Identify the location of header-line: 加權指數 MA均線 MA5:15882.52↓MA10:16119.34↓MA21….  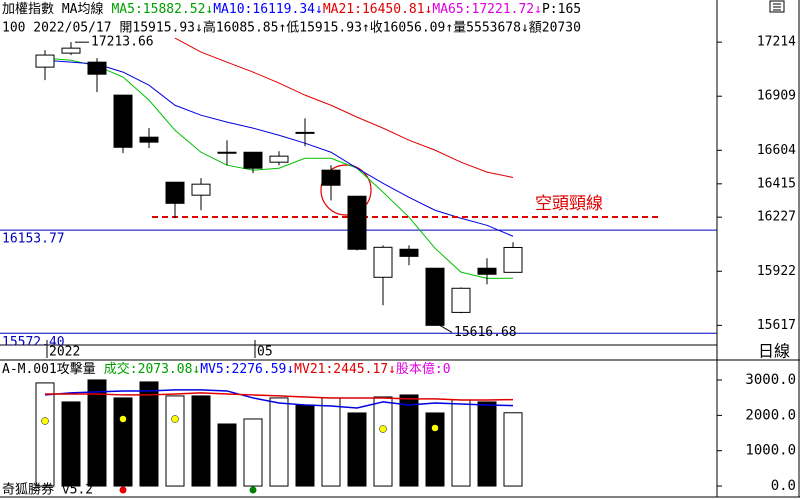
(291, 9).